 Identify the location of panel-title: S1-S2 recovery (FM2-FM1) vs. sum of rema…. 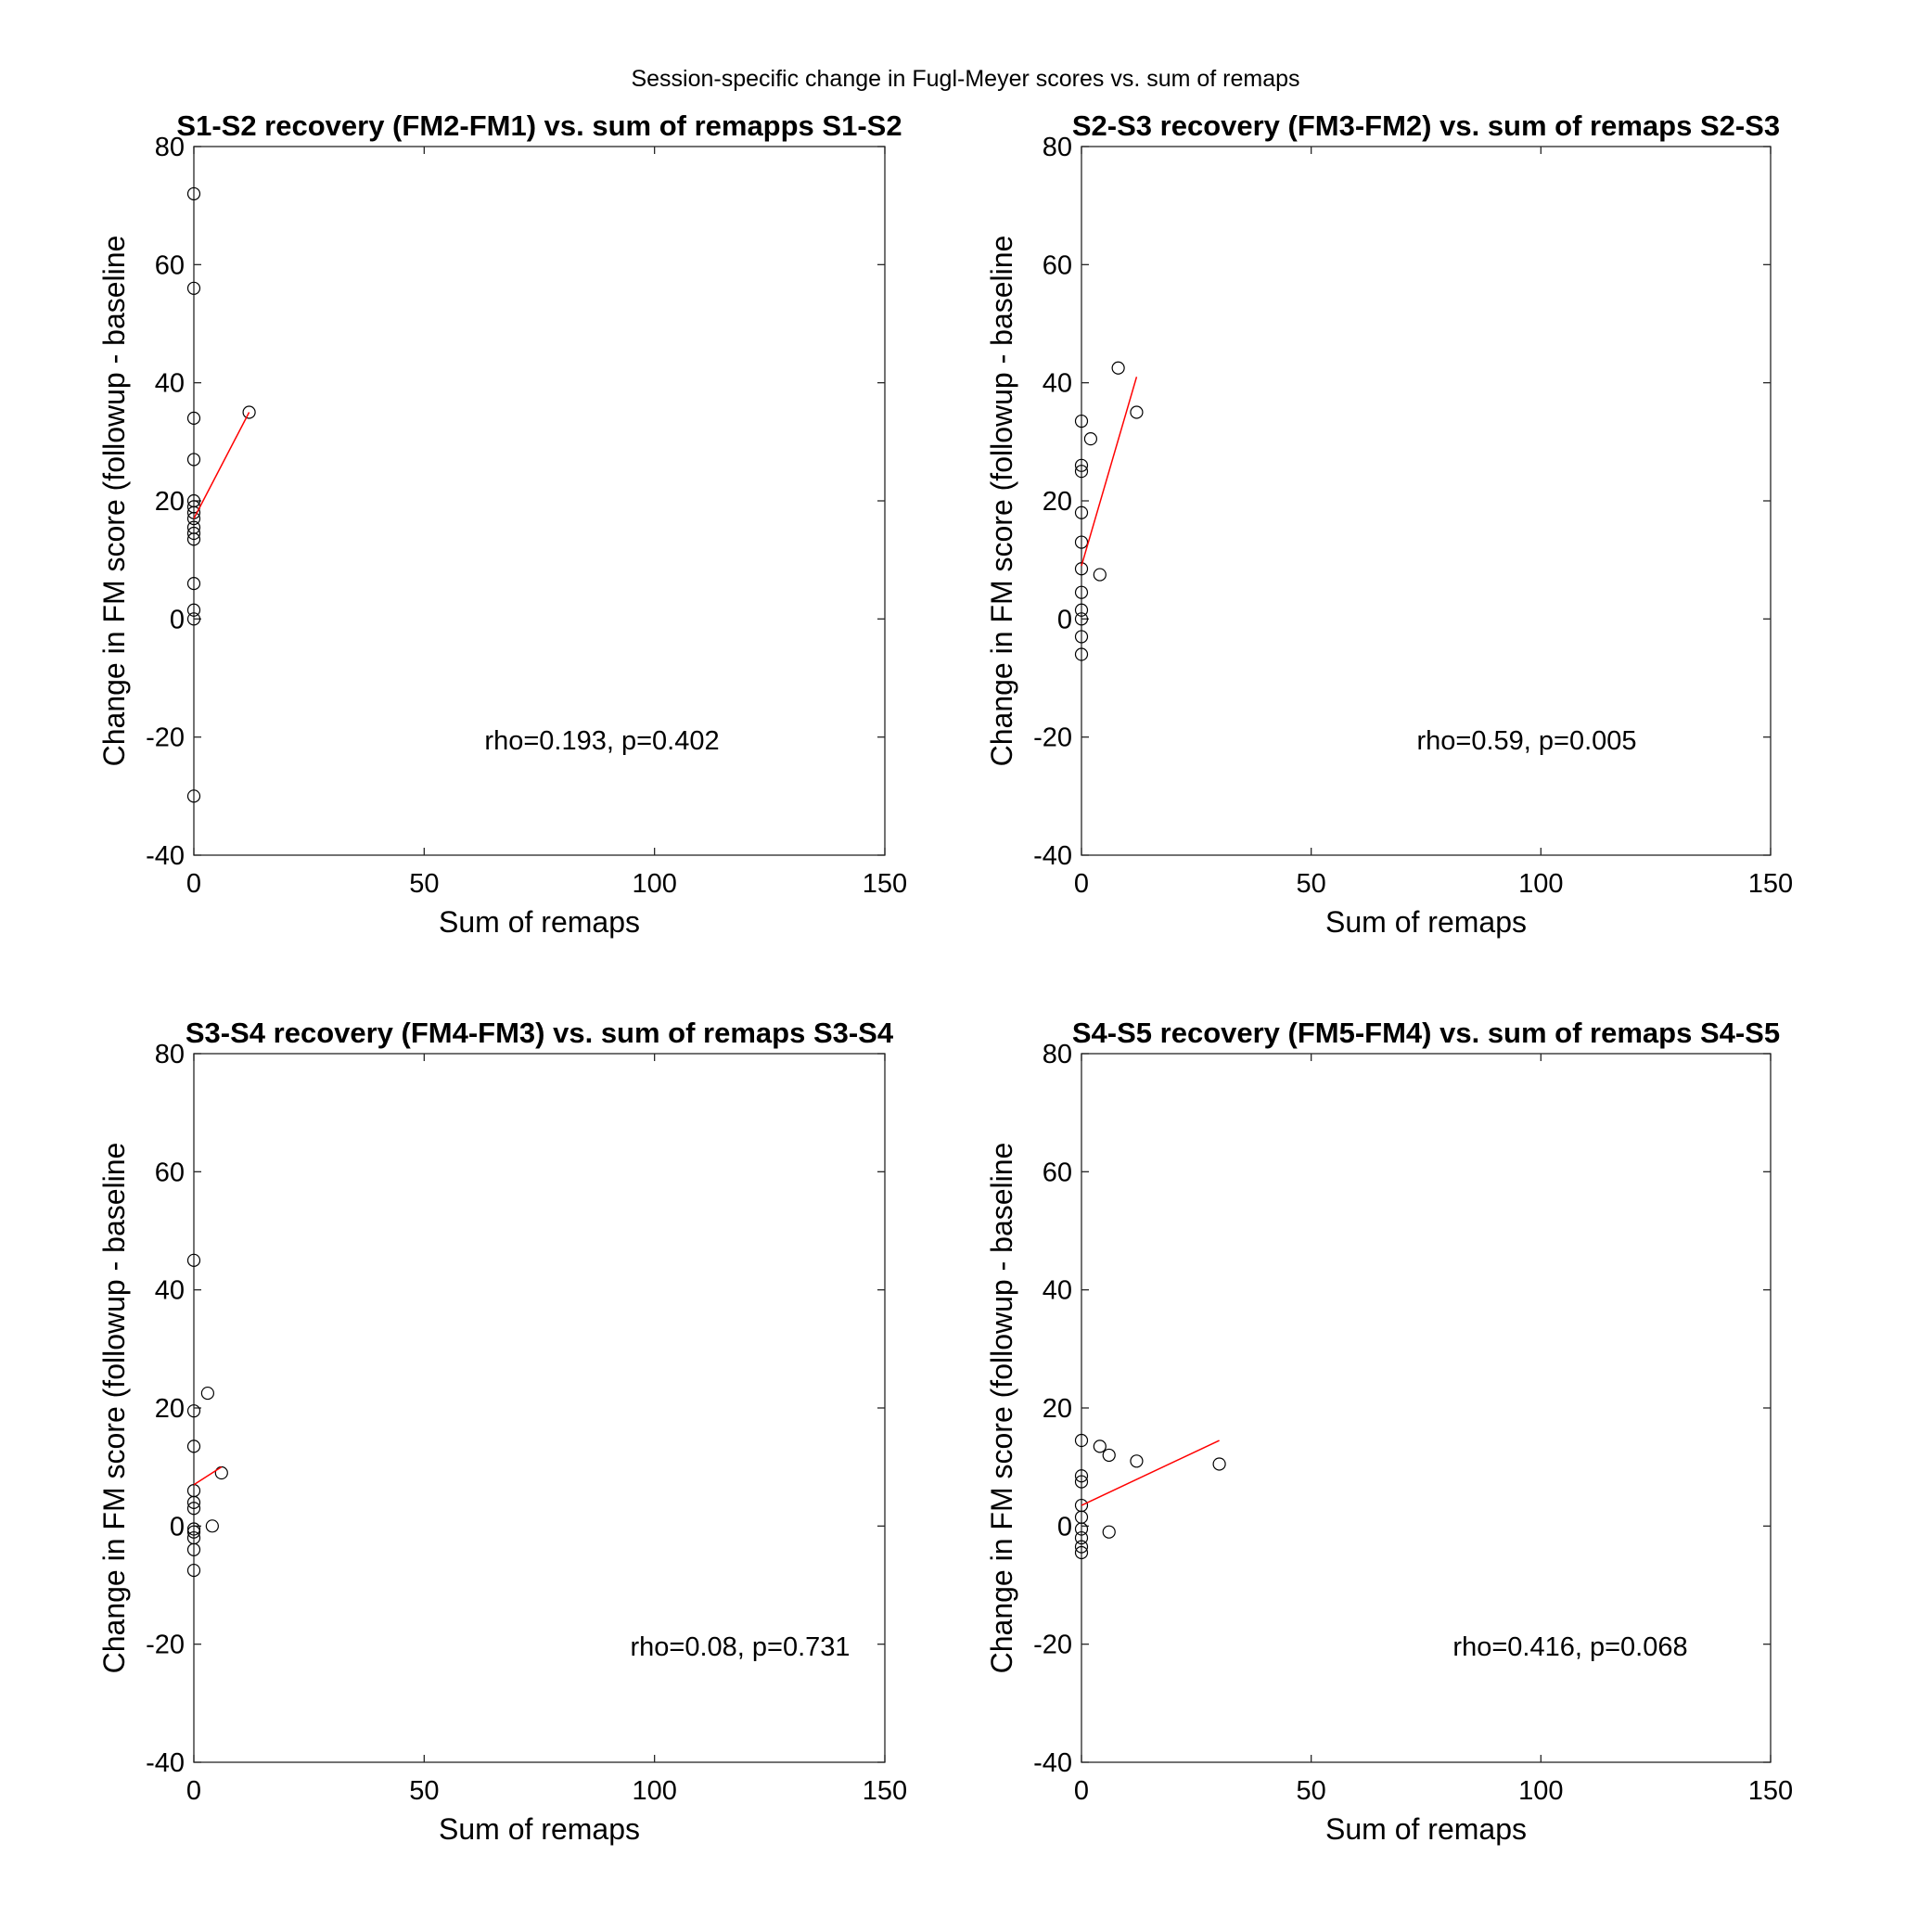
(539, 125).